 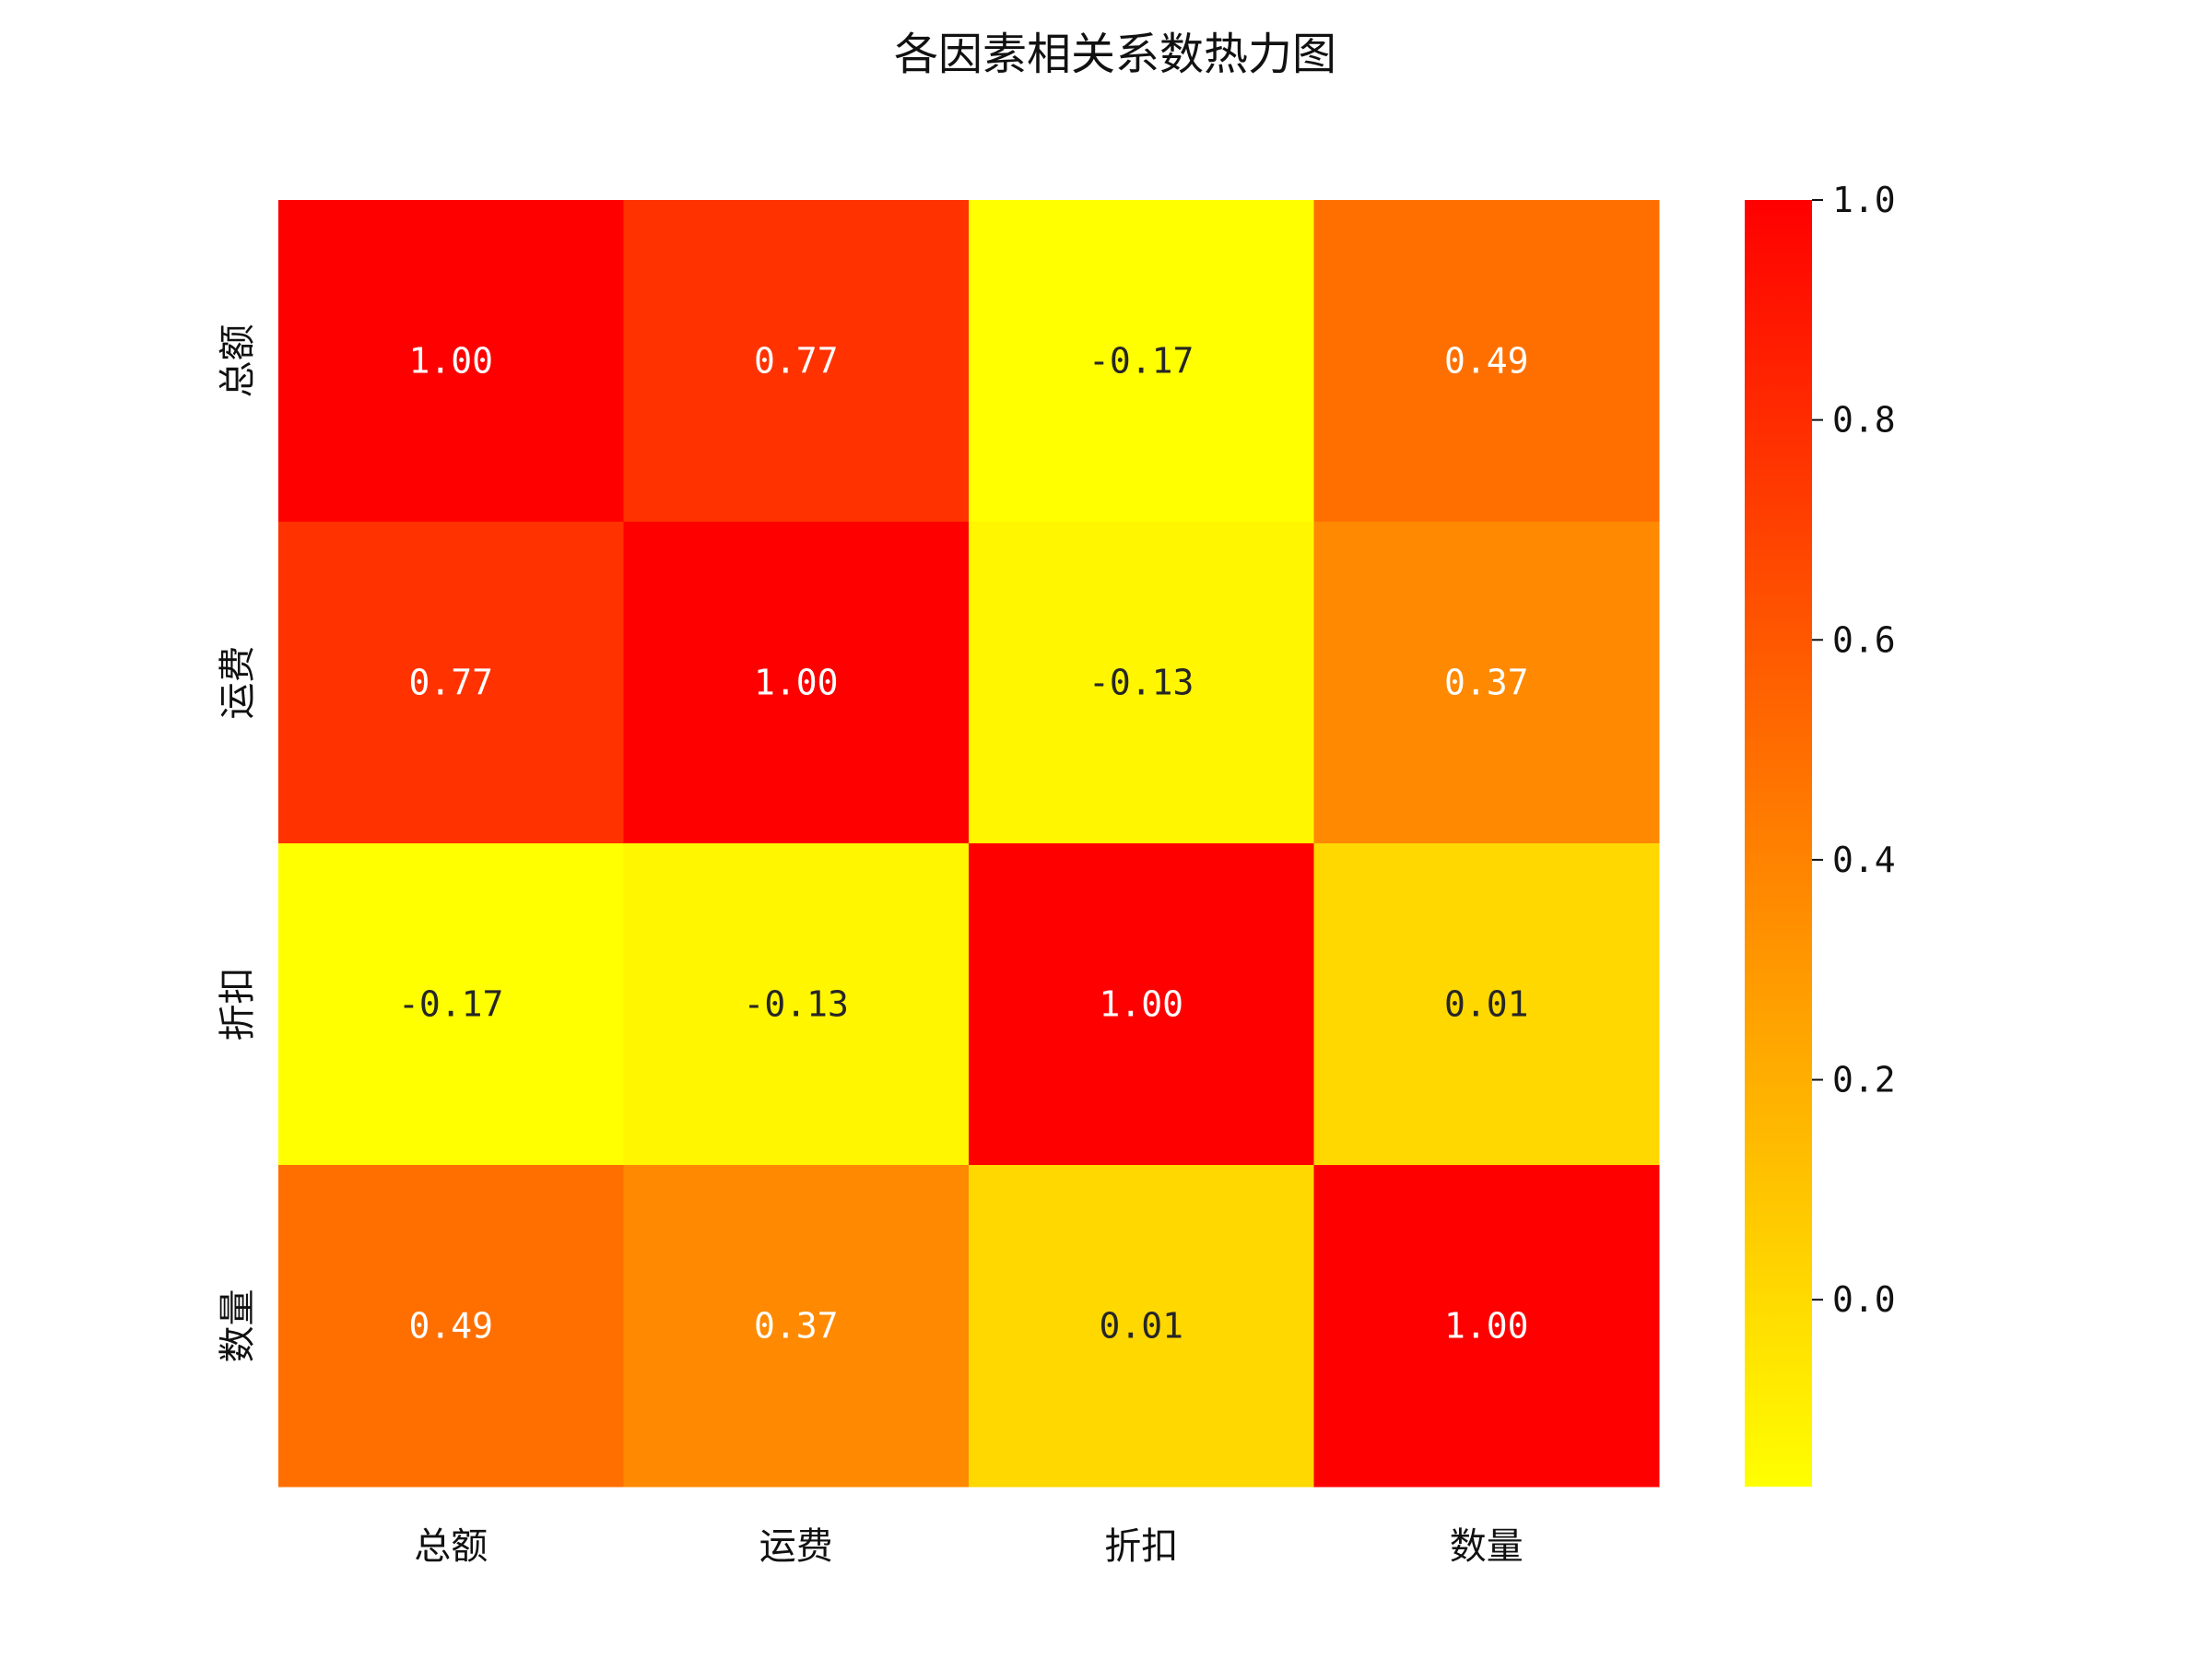 I want to click on cell-value-label-3-1: 0.37, so click(x=796, y=1326).